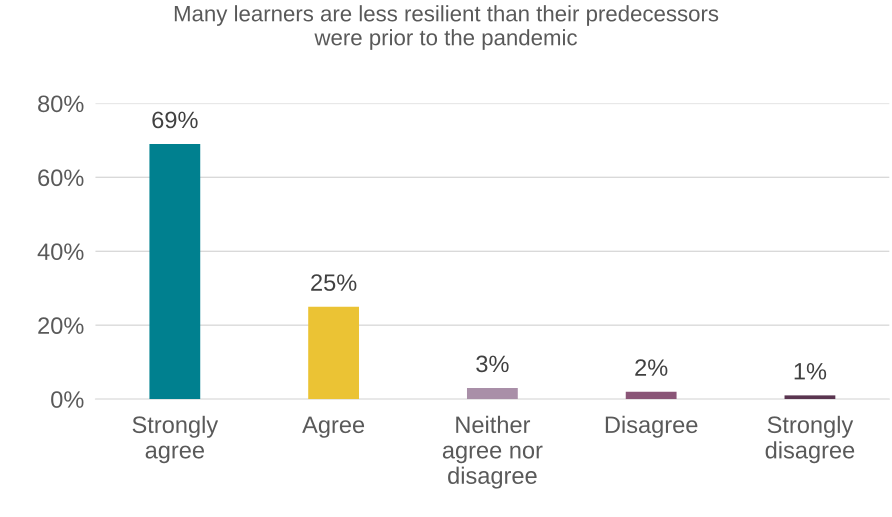 This screenshot has width=892, height=517. I want to click on y-tick-label: 0%, so click(67, 399).